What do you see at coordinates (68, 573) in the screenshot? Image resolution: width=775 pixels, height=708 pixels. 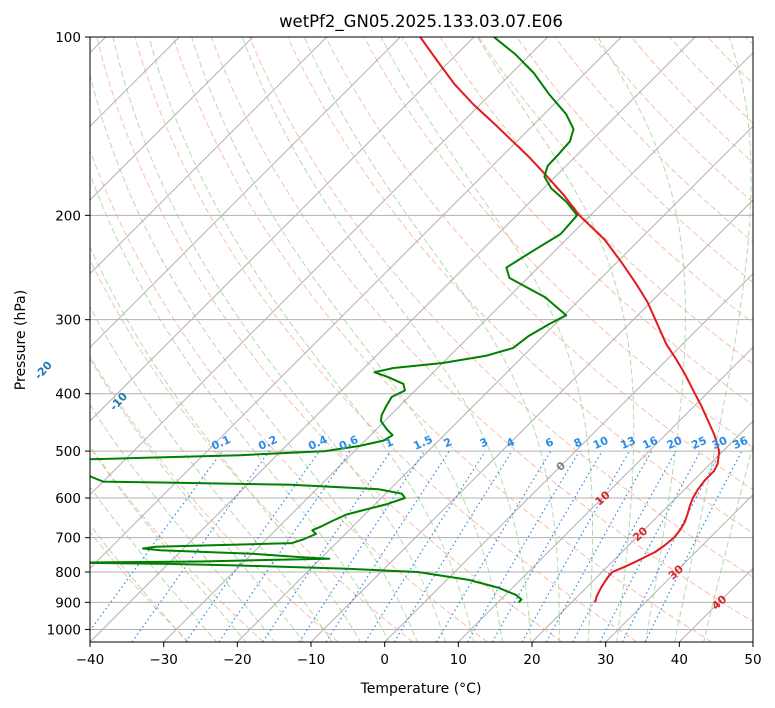 I see `y-tick-label: 800` at bounding box center [68, 573].